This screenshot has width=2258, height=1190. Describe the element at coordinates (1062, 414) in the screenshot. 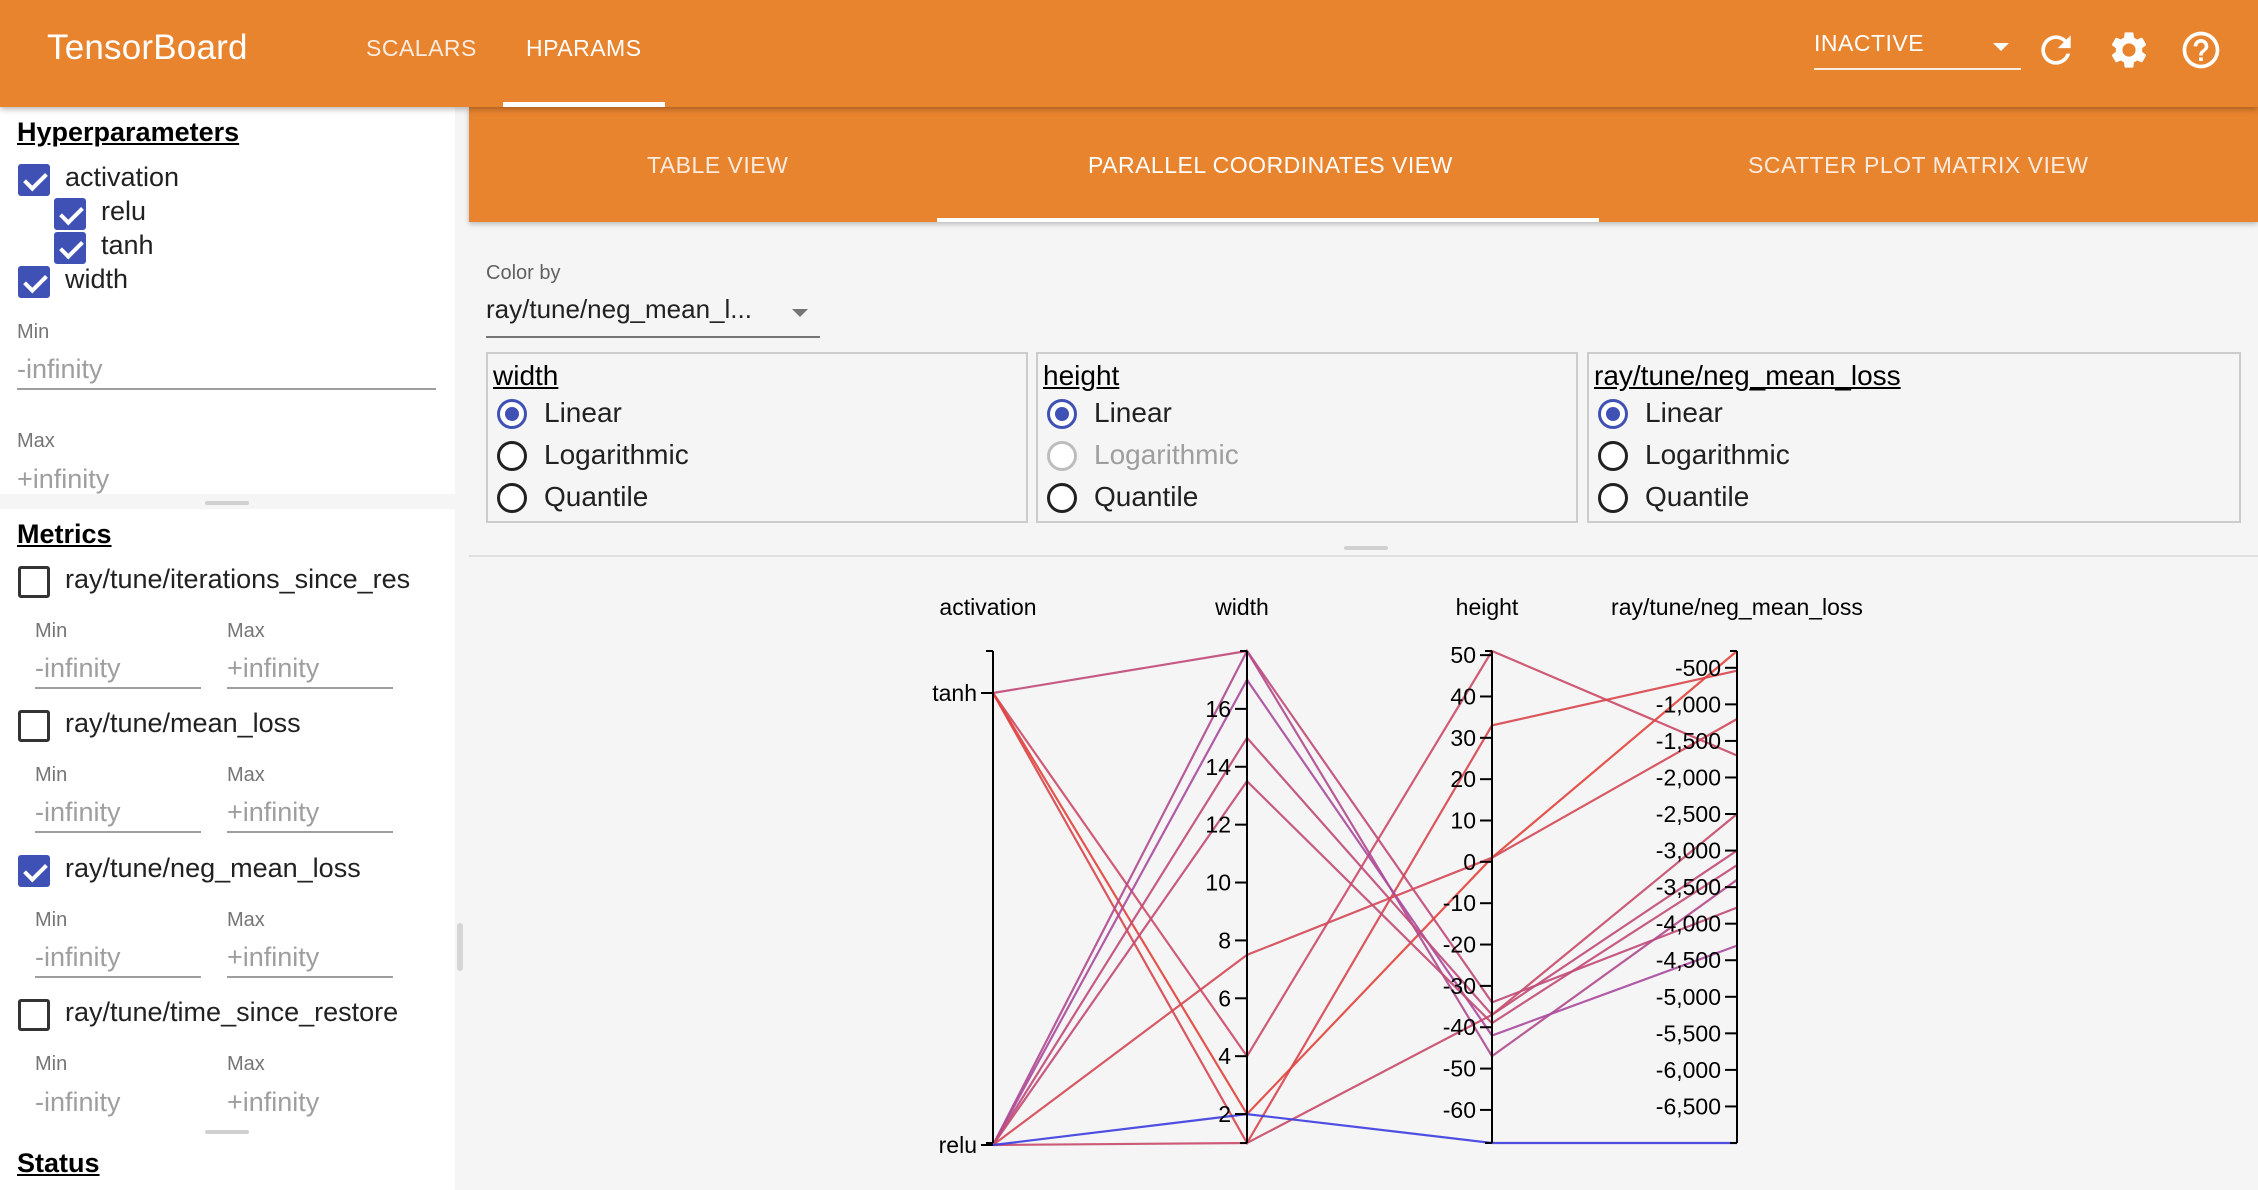

I see `radio-height-linear` at that location.